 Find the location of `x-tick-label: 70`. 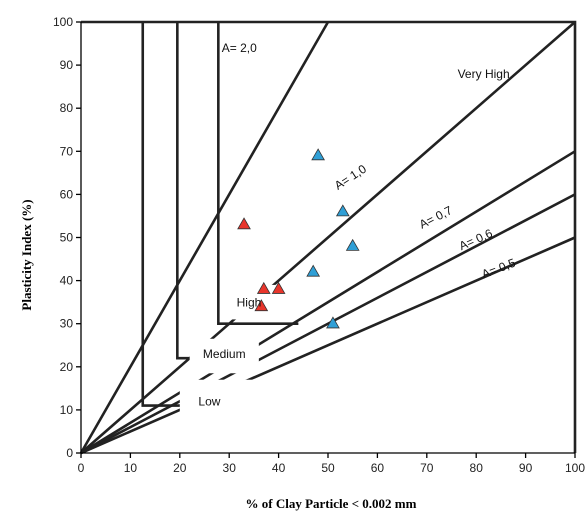

x-tick-label: 70 is located at coordinates (427, 468).